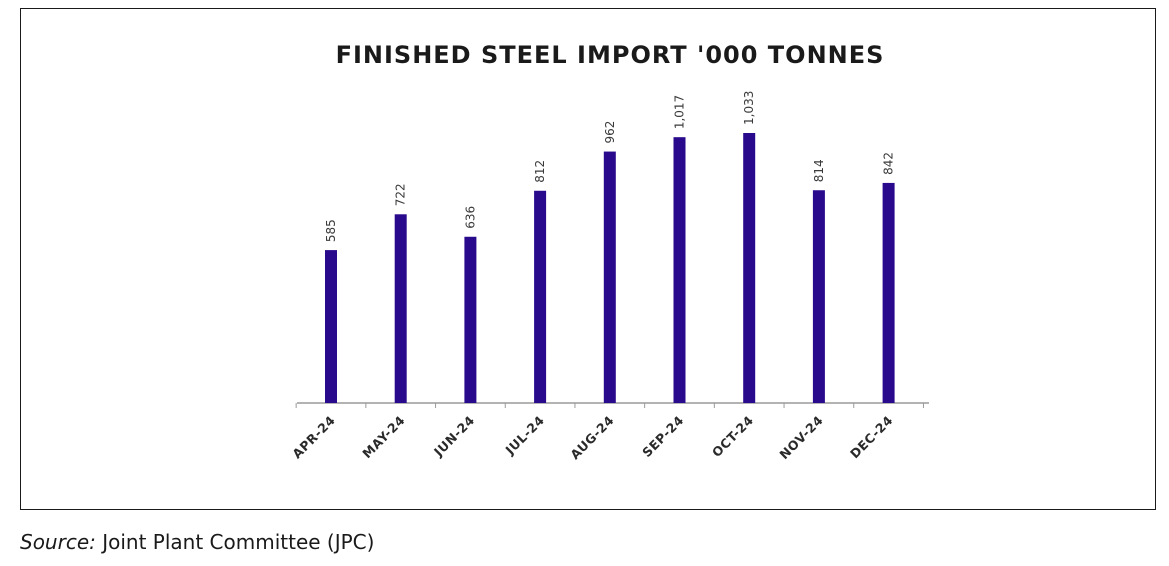  Describe the element at coordinates (401, 194) in the screenshot. I see `value-label: 722` at that location.